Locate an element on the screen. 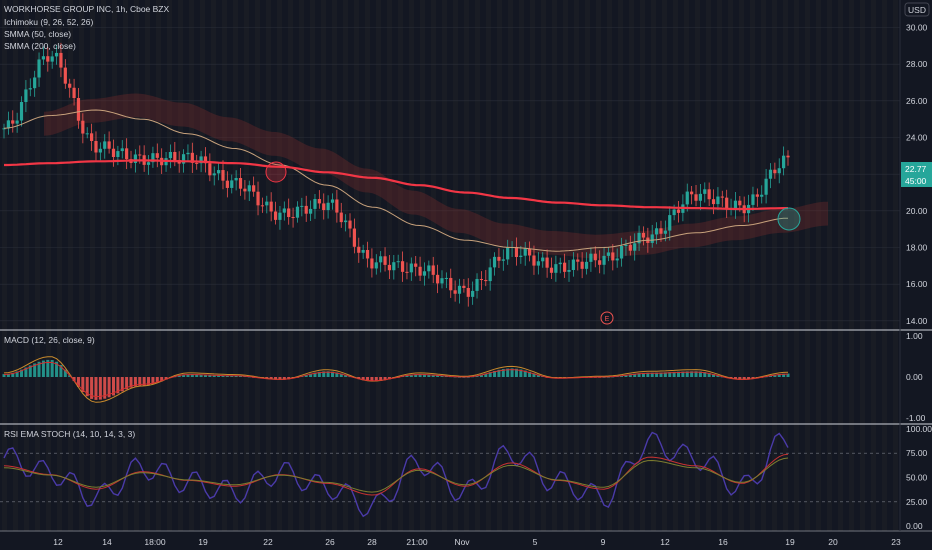  x-tick-label: 5 is located at coordinates (535, 542).